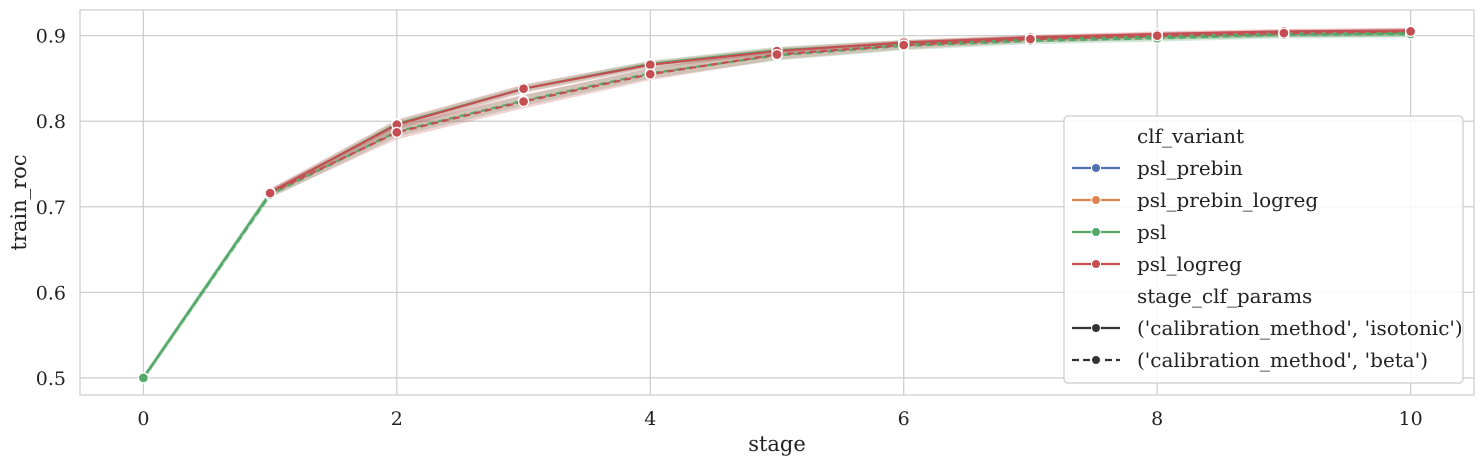  What do you see at coordinates (1096, 360) in the screenshot?
I see `legend-marker-dashed` at bounding box center [1096, 360].